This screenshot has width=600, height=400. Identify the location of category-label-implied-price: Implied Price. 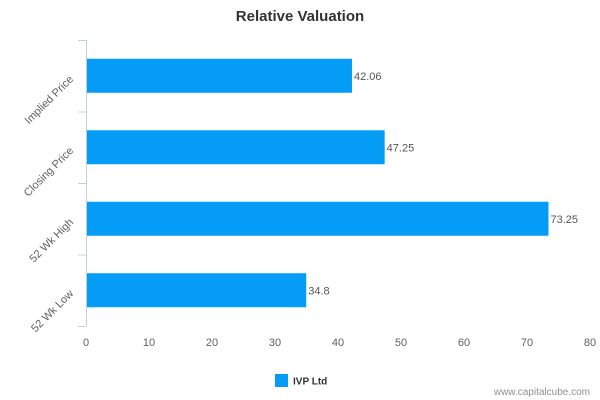
(49, 99).